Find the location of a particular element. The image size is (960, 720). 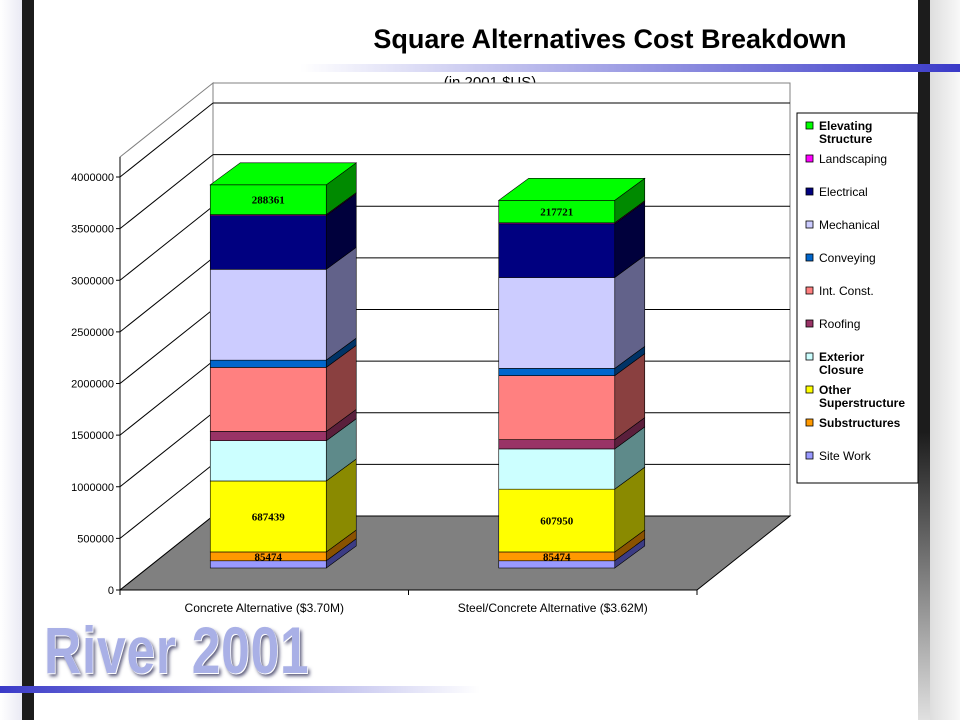

data-label: 687439 is located at coordinates (269, 517).